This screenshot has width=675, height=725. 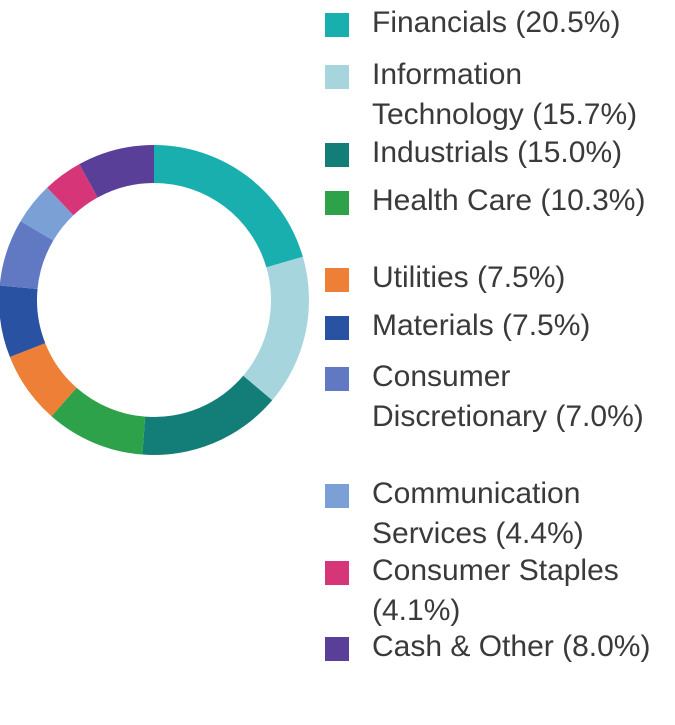 I want to click on legend-label: Information Technology (15.7%), so click(x=505, y=94).